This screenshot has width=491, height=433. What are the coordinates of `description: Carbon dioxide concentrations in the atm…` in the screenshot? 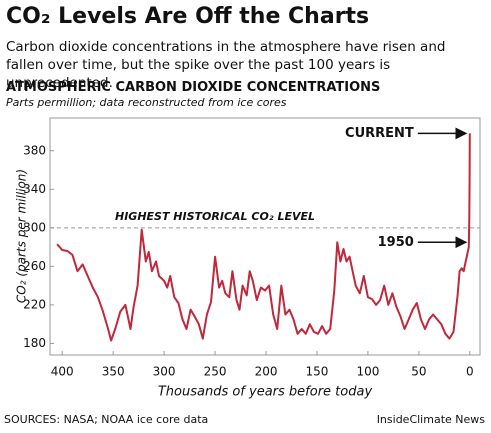 It's located at (226, 65).